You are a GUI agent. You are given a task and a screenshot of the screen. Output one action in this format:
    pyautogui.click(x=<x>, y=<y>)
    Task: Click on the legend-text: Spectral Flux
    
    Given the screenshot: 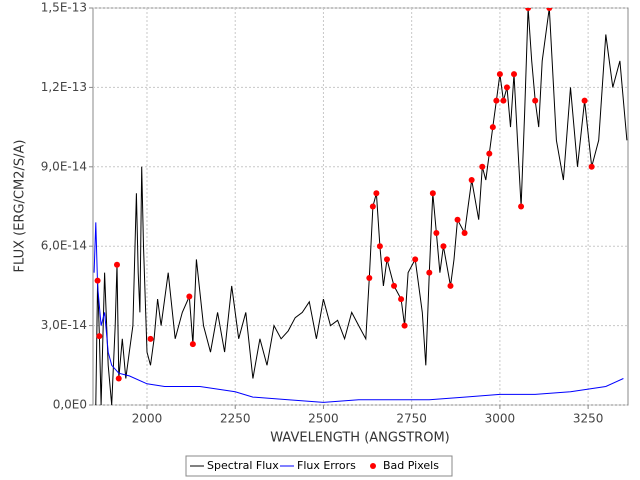 What is the action you would take?
    pyautogui.click(x=243, y=465)
    